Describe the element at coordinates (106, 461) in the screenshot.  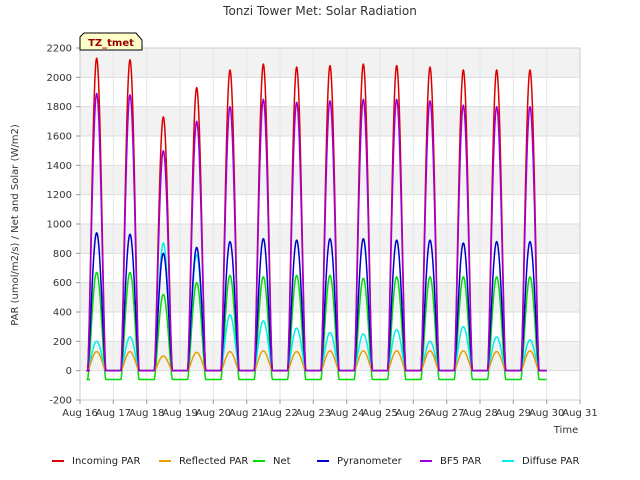
I see `legend-label: Incoming PAR` at that location.